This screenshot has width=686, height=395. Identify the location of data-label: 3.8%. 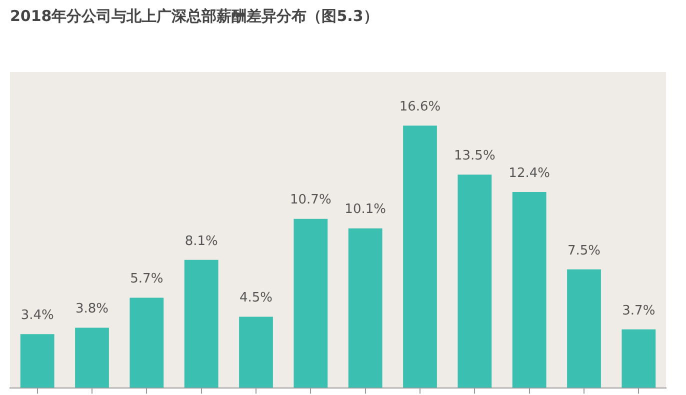
(92, 309).